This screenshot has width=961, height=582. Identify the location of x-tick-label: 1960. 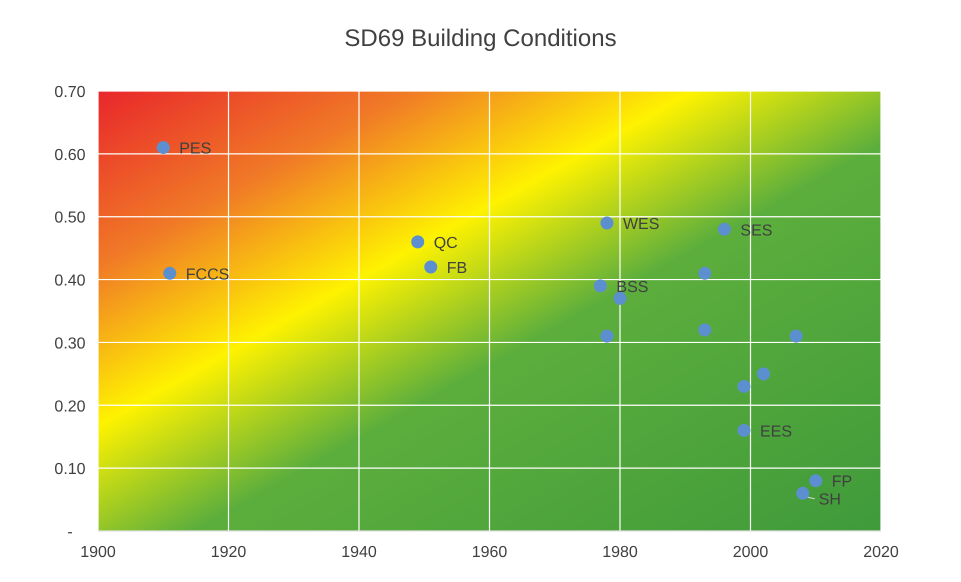
(490, 552).